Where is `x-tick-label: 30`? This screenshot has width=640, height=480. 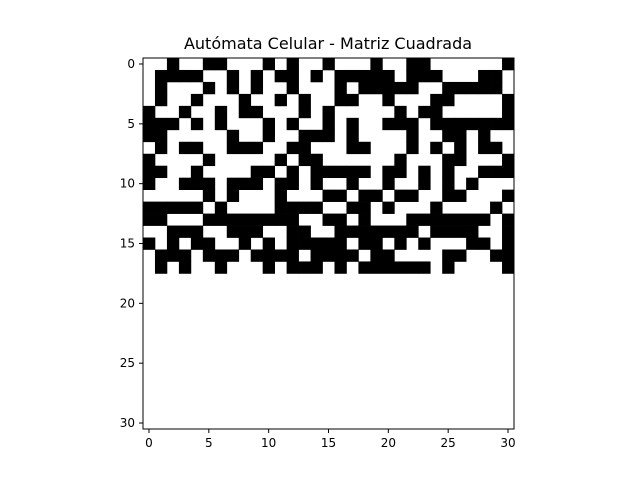
x-tick-label: 30 is located at coordinates (507, 443).